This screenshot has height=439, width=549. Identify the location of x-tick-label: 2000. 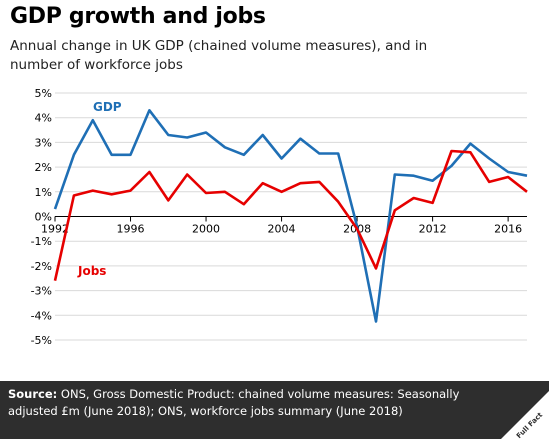
(206, 229).